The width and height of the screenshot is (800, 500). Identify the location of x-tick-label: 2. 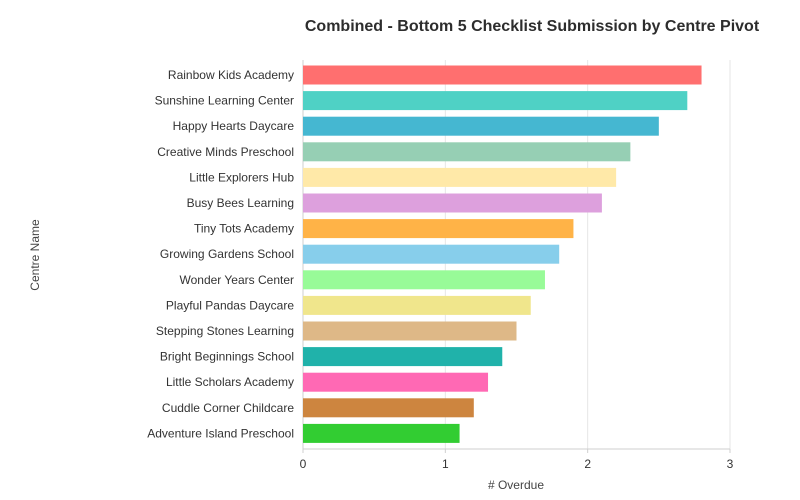
(587, 464).